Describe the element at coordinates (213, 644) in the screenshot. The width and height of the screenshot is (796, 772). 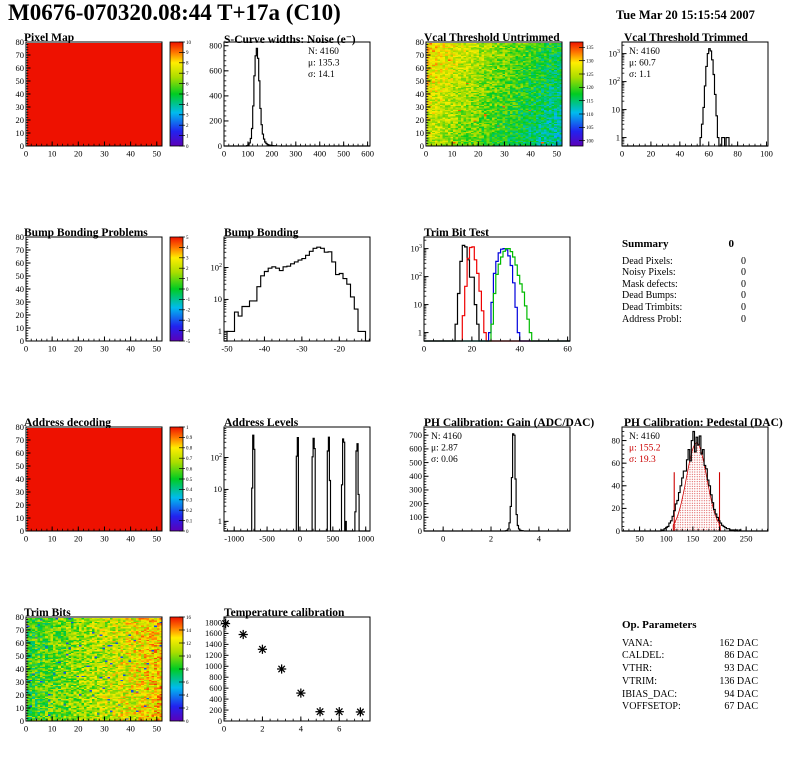
I see `svg-text: 1400` at that location.